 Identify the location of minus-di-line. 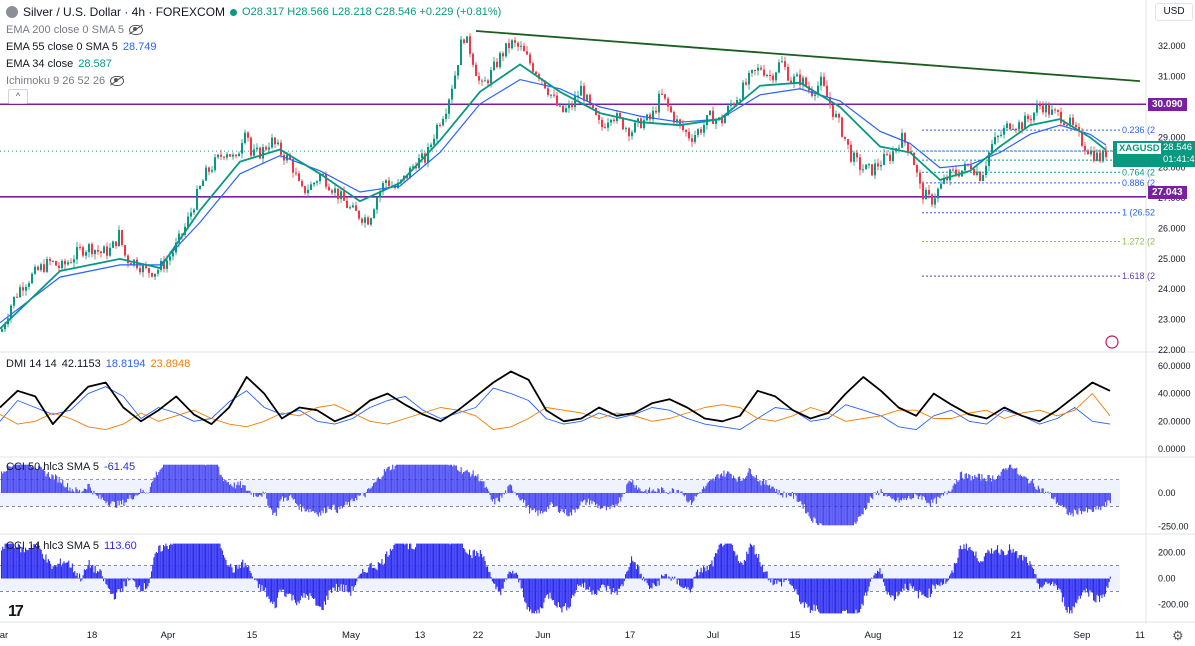
(555, 412).